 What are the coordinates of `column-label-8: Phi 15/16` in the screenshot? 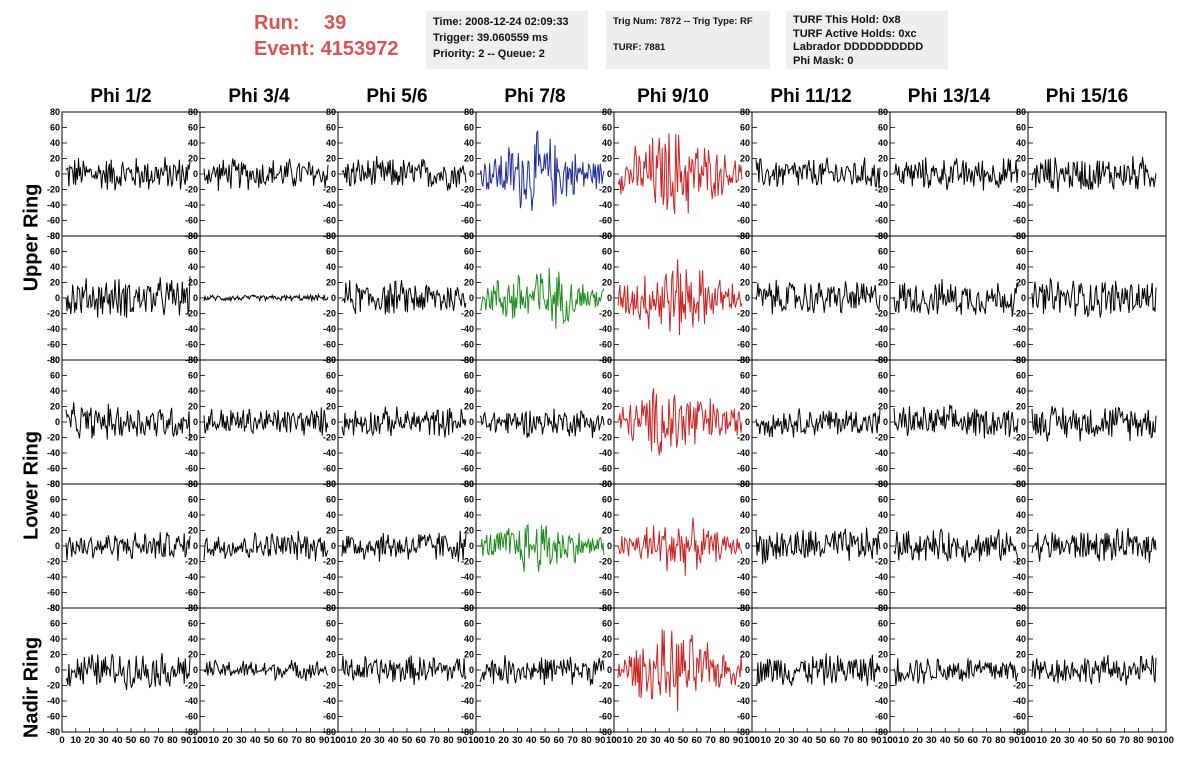 It's located at (1087, 96).